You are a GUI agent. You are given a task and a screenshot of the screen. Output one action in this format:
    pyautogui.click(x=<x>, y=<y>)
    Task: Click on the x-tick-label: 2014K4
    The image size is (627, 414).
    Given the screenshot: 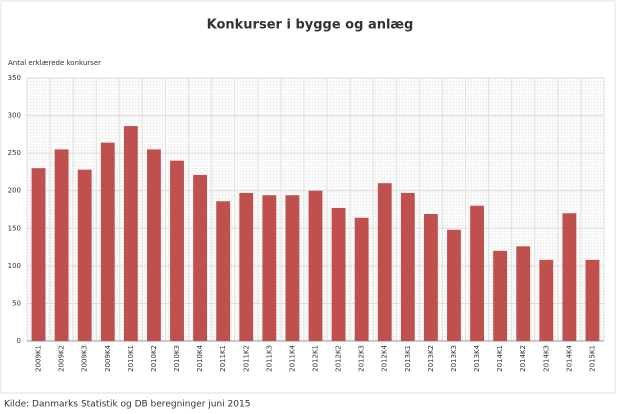 What is the action you would take?
    pyautogui.click(x=569, y=357)
    